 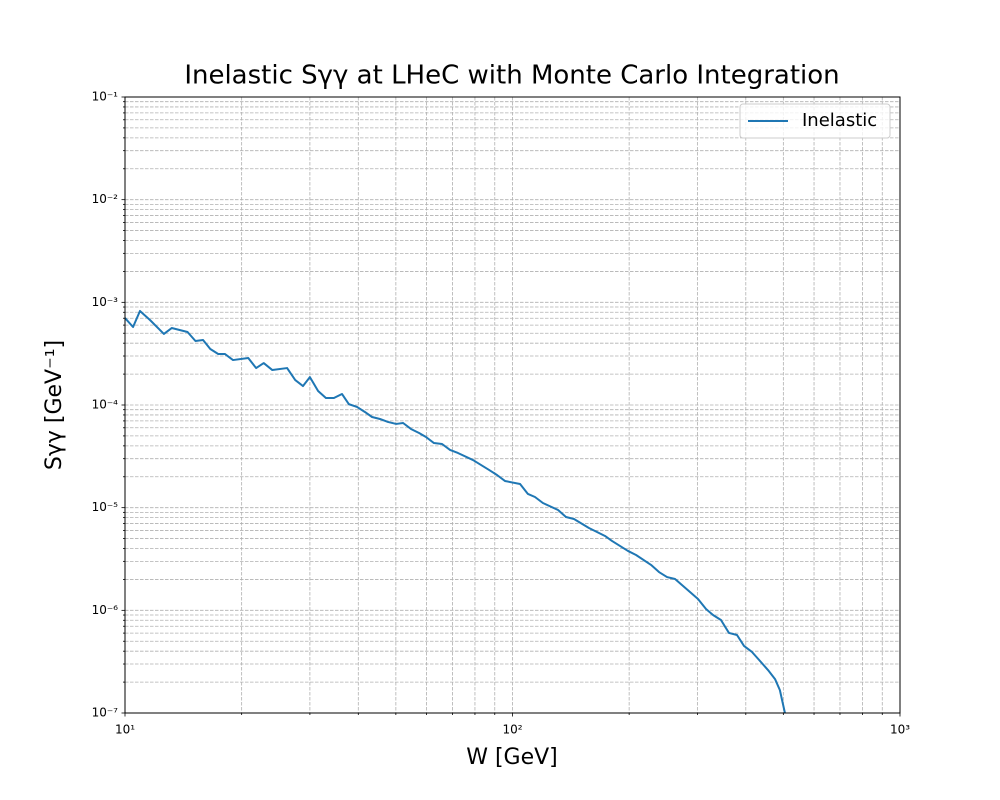 What do you see at coordinates (105, 199) in the screenshot?
I see `y-tick-label: 10⁻²` at bounding box center [105, 199].